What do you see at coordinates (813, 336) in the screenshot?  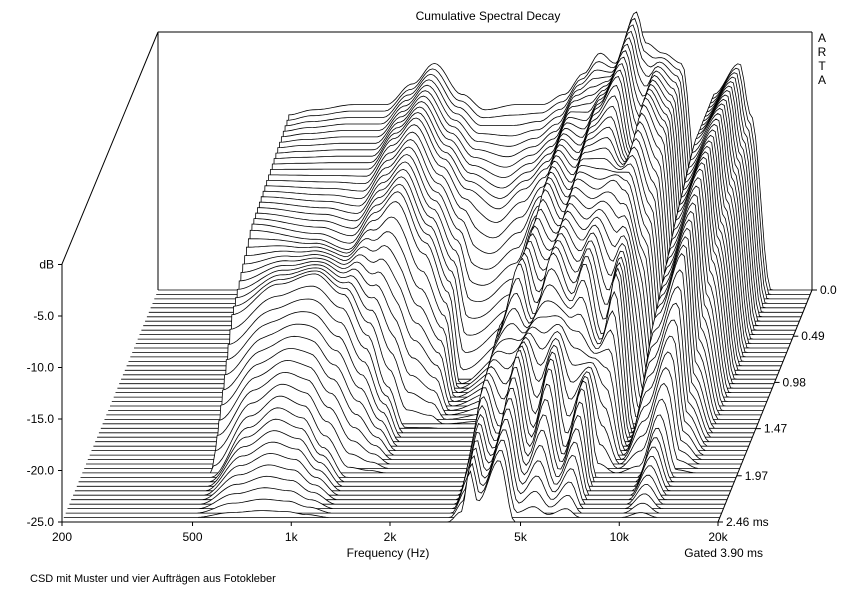 I see `time-tick-label-1: 0.49` at bounding box center [813, 336].